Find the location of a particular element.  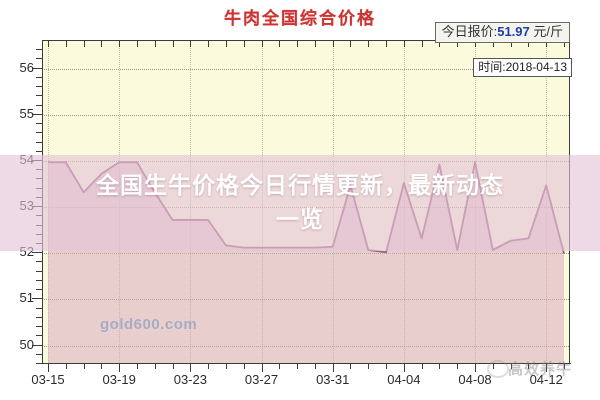

x-axis-label: 04-12 is located at coordinates (546, 379).